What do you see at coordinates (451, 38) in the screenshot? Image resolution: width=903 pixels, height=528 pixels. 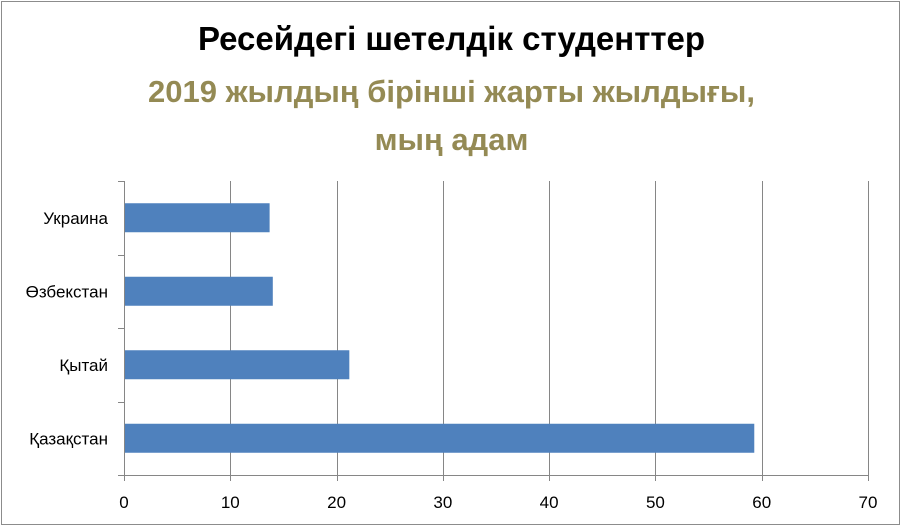 I see `chart-title: Ресейдегі шетелдік студенттер` at bounding box center [451, 38].